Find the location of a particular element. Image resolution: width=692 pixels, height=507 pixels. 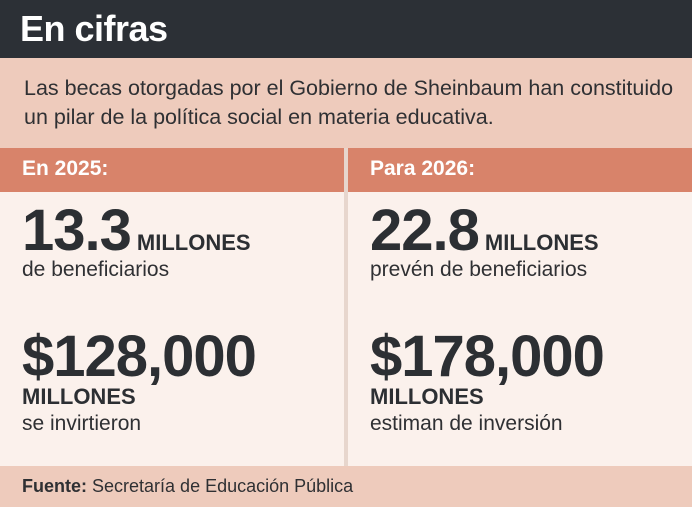

source-footer: Fuente: Secretaría de Educación Pública is located at coordinates (346, 486).